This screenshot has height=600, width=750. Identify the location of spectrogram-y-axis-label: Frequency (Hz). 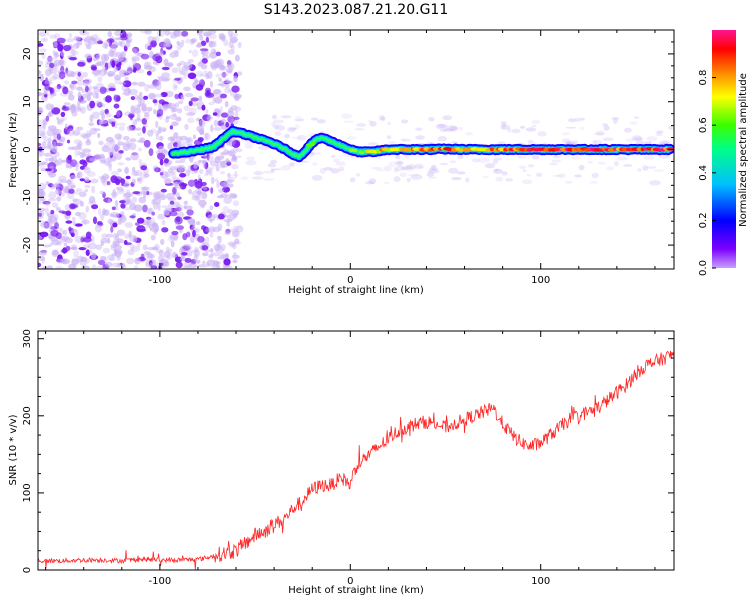
(13, 150).